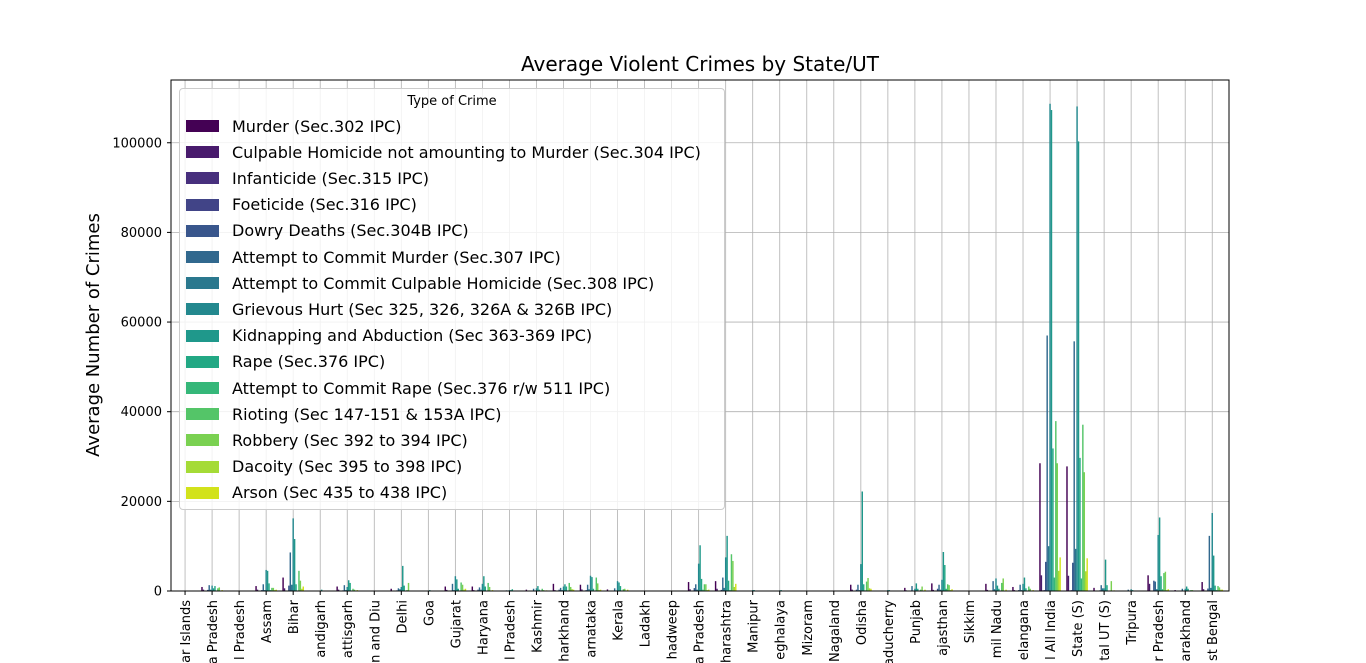 The height and width of the screenshot is (663, 1366). I want to click on legend-title: Type of Crime, so click(452, 101).